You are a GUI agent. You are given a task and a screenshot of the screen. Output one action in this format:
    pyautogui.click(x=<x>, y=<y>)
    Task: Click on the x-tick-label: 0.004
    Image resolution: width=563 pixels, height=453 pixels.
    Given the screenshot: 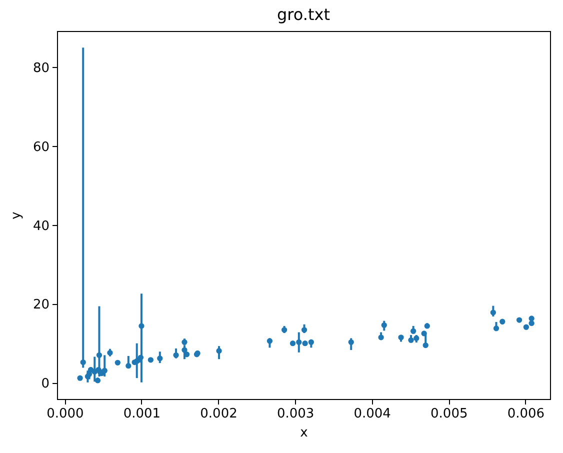 What is the action you would take?
    pyautogui.click(x=372, y=414)
    